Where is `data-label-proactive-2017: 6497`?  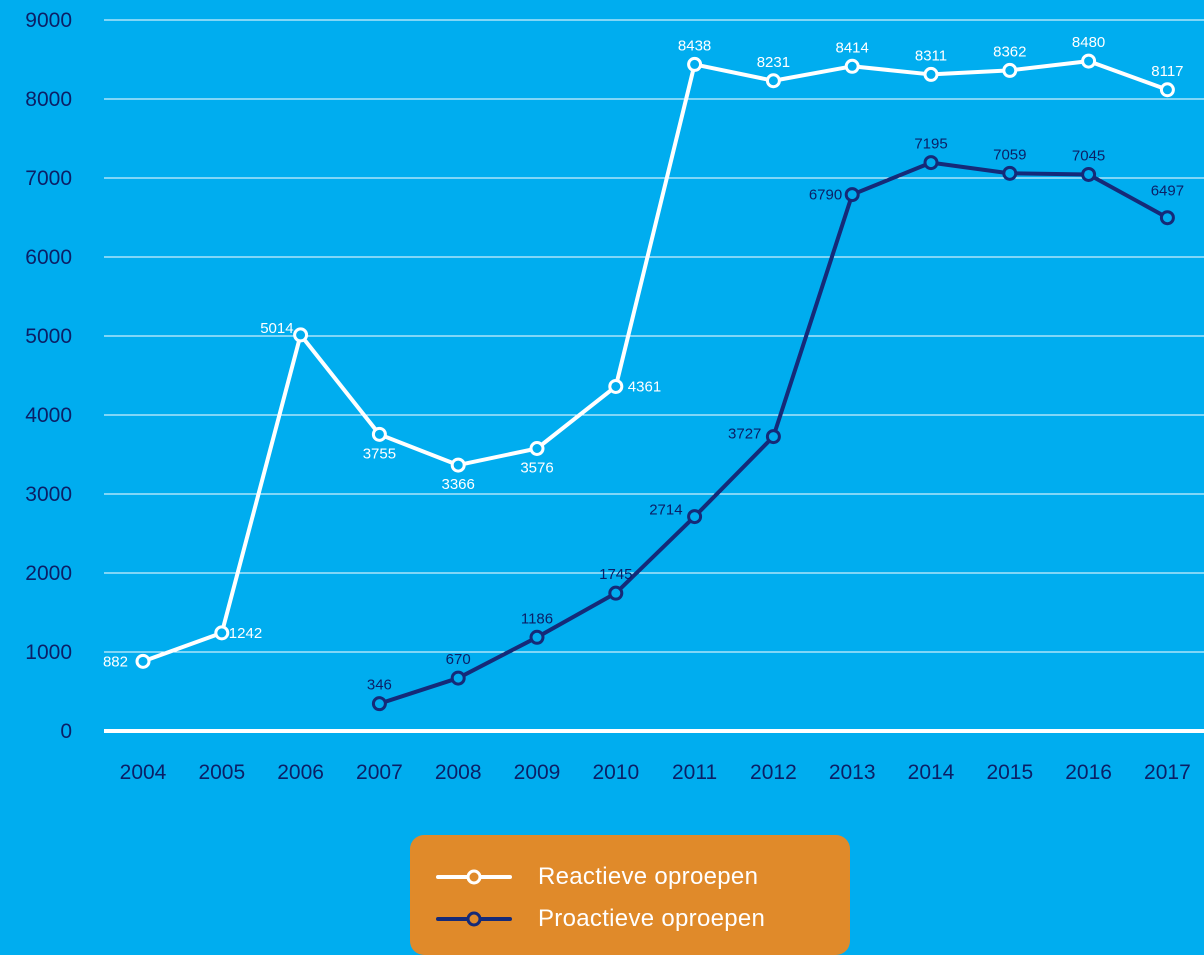
data-label-proactive-2017: 6497 is located at coordinates (1167, 191).